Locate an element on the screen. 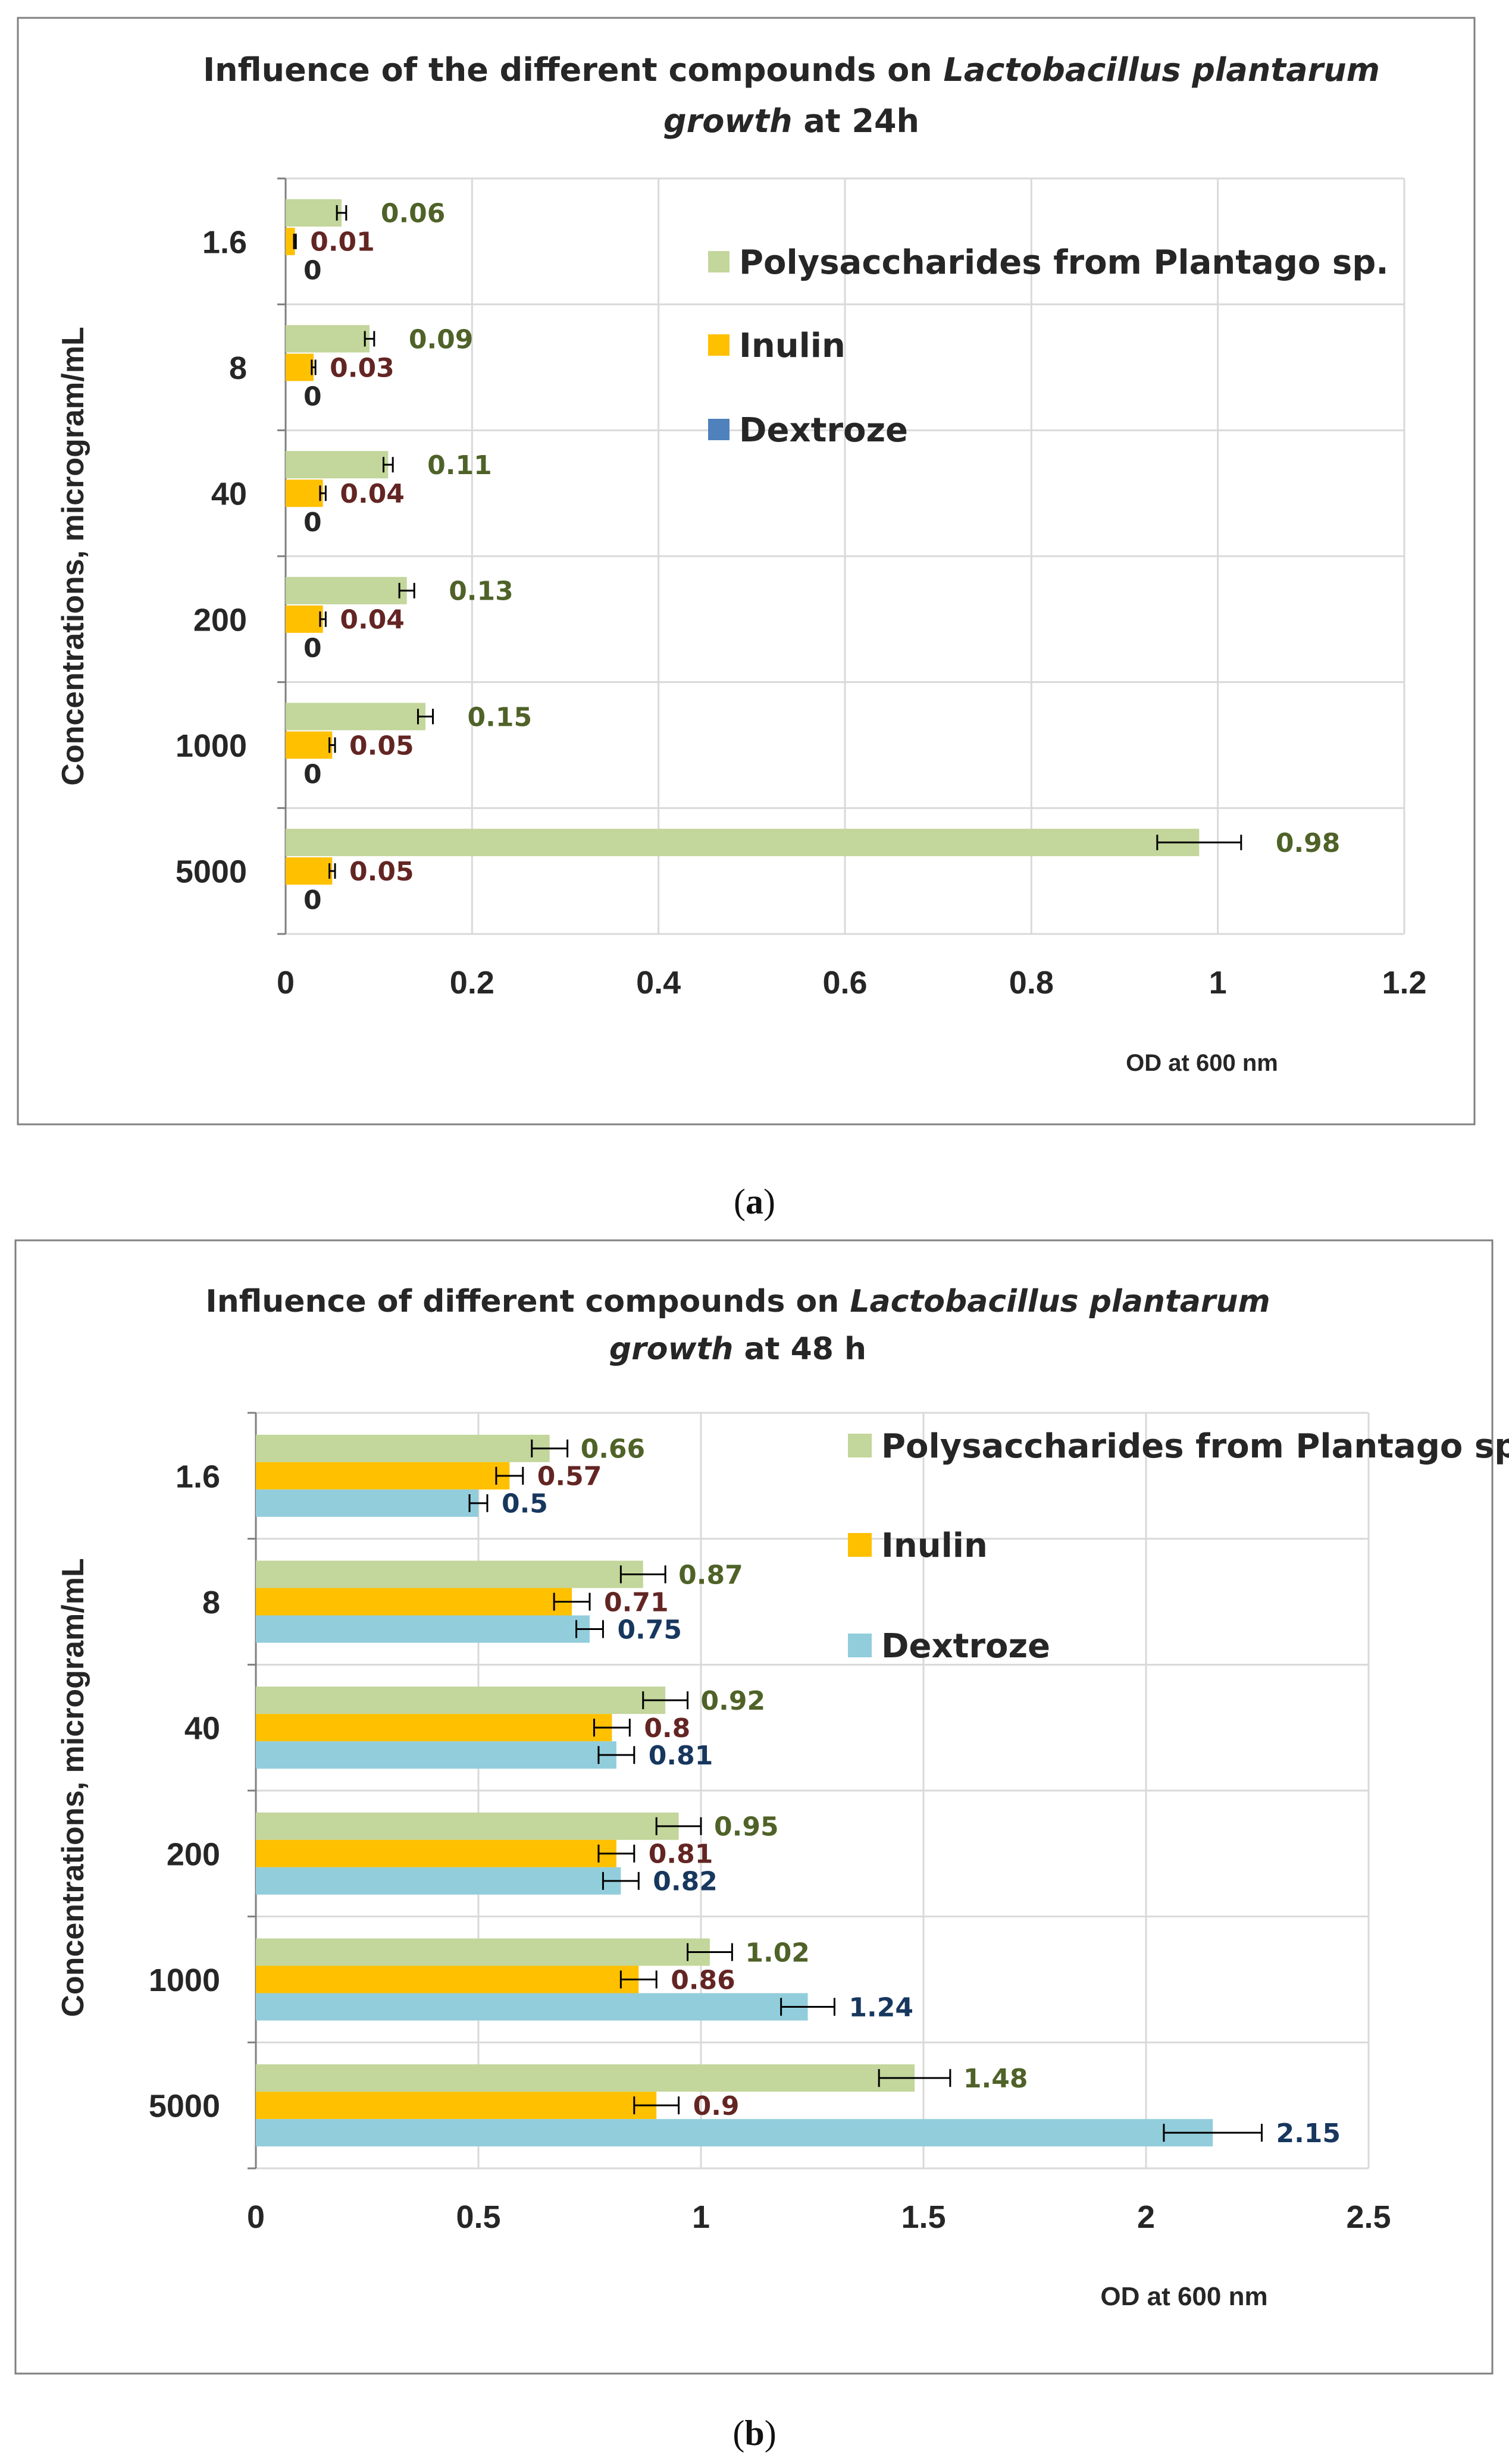 This screenshot has height=2464, width=1509. data-label: 0.87 is located at coordinates (710, 1575).